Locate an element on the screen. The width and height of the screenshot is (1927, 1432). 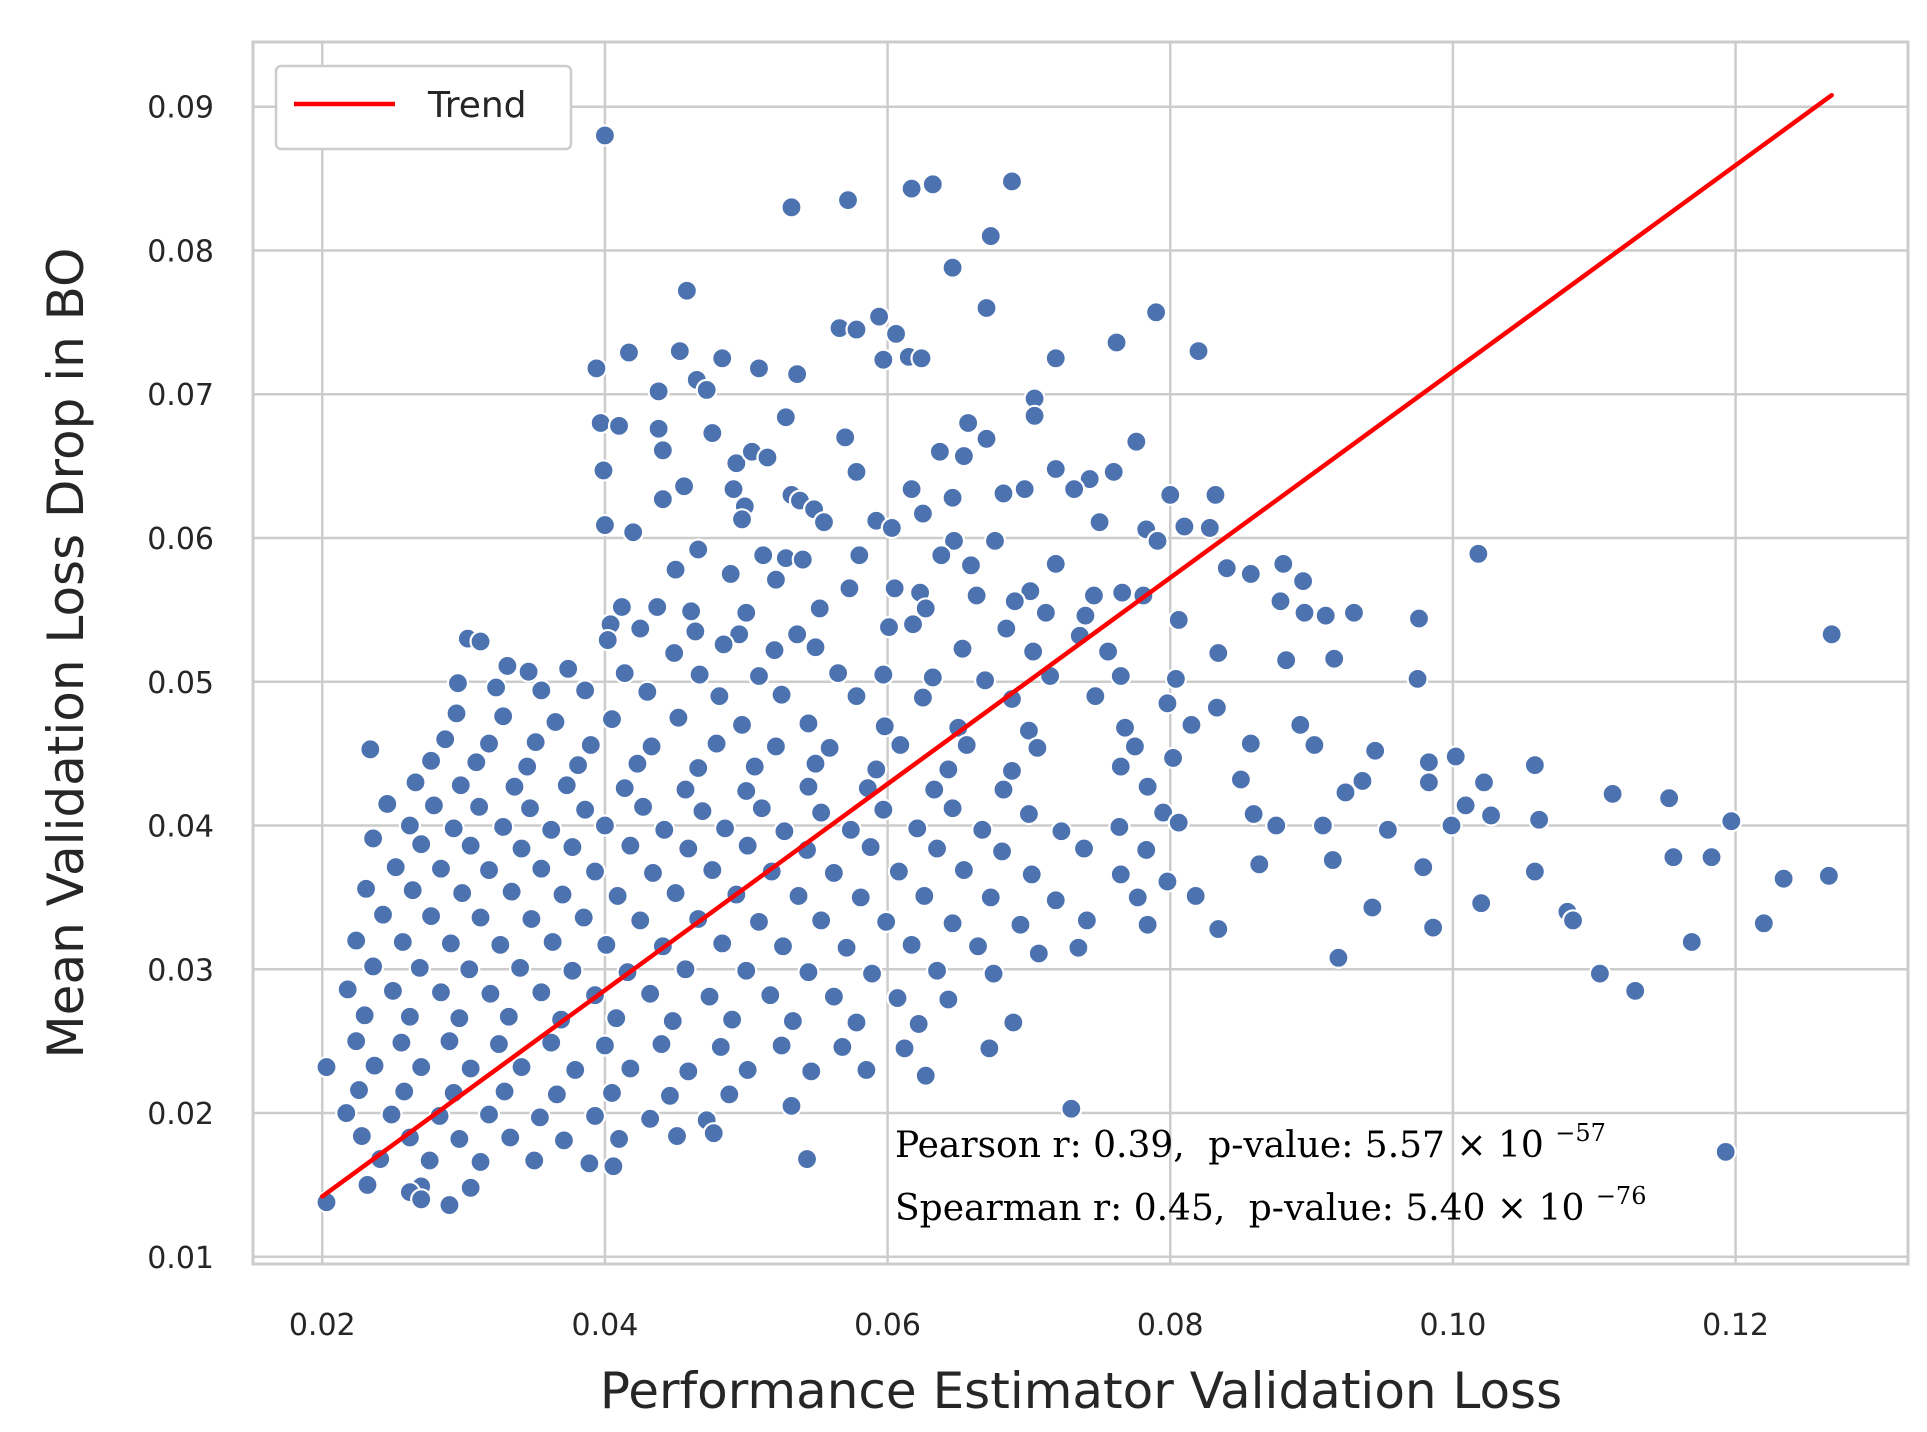
spearman-annotation: Spearman r: 0.45, p-value: 5.40 × 10 −76 is located at coordinates (1270, 1205).